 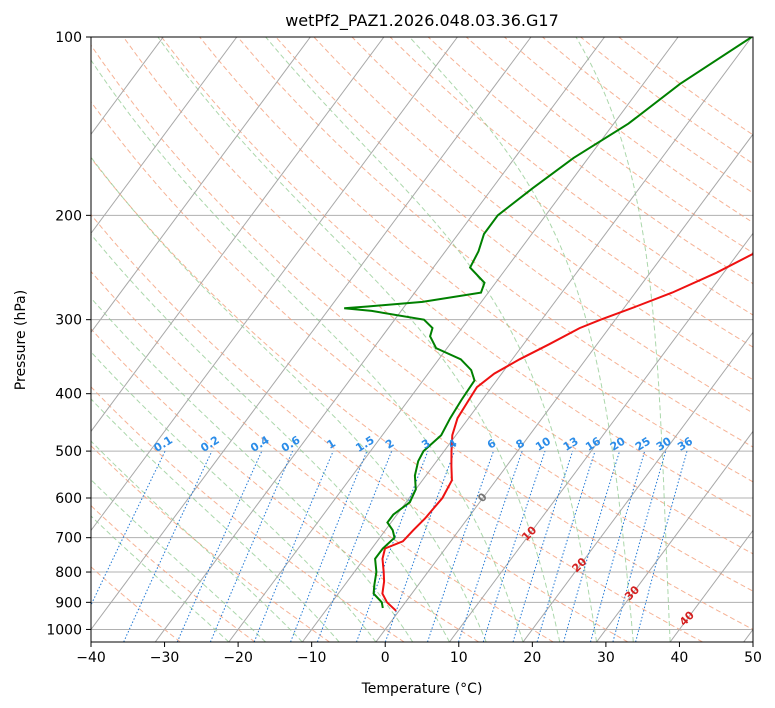 I want to click on x-tick-label: 20, so click(x=532, y=658).